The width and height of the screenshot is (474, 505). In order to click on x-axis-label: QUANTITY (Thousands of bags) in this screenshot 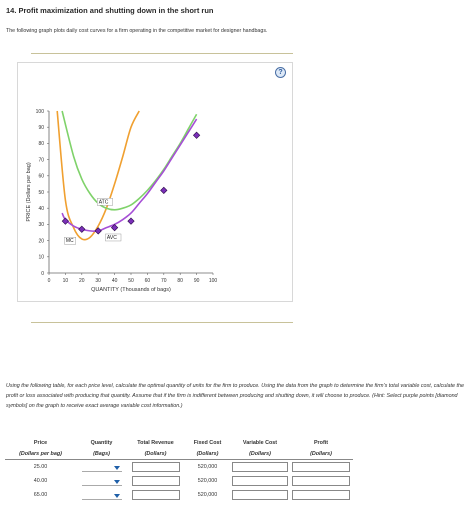, I will do `click(131, 290)`.